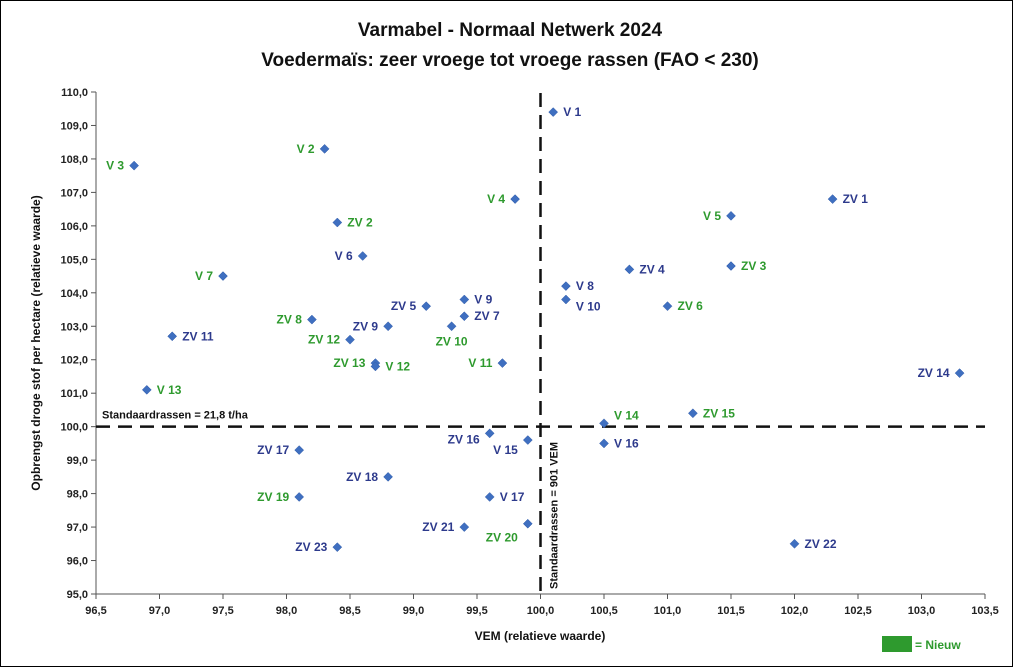 The height and width of the screenshot is (669, 1015). Describe the element at coordinates (349, 363) in the screenshot. I see `data-point-label: ZV 13` at that location.